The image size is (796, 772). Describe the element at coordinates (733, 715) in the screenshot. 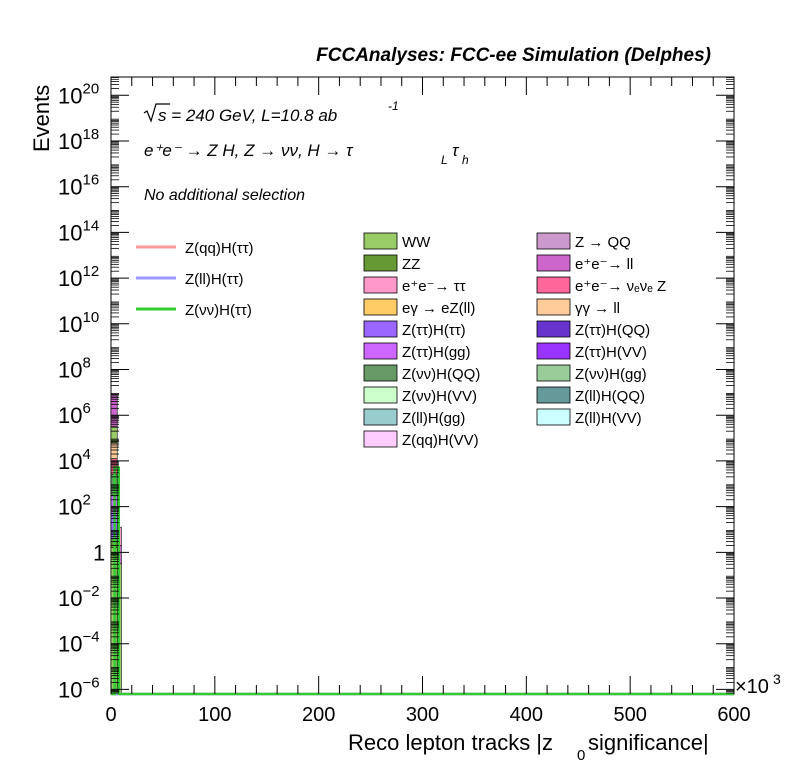

I see `x-tick-label: 600` at that location.